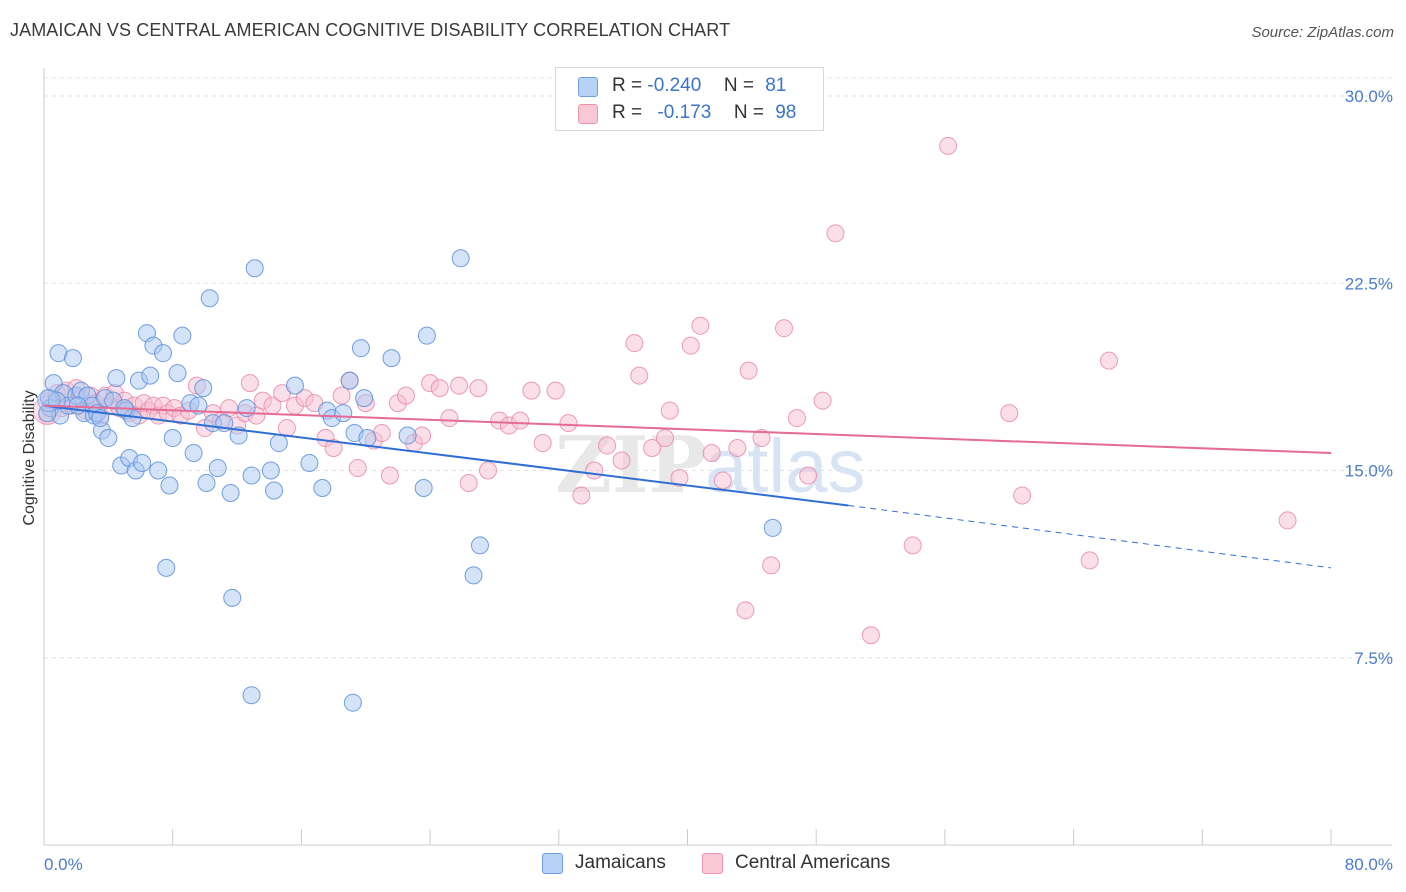 Image resolution: width=1406 pixels, height=892 pixels. Describe the element at coordinates (786, 112) in the screenshot. I see `legend-n-value-central-americans: 98` at that location.